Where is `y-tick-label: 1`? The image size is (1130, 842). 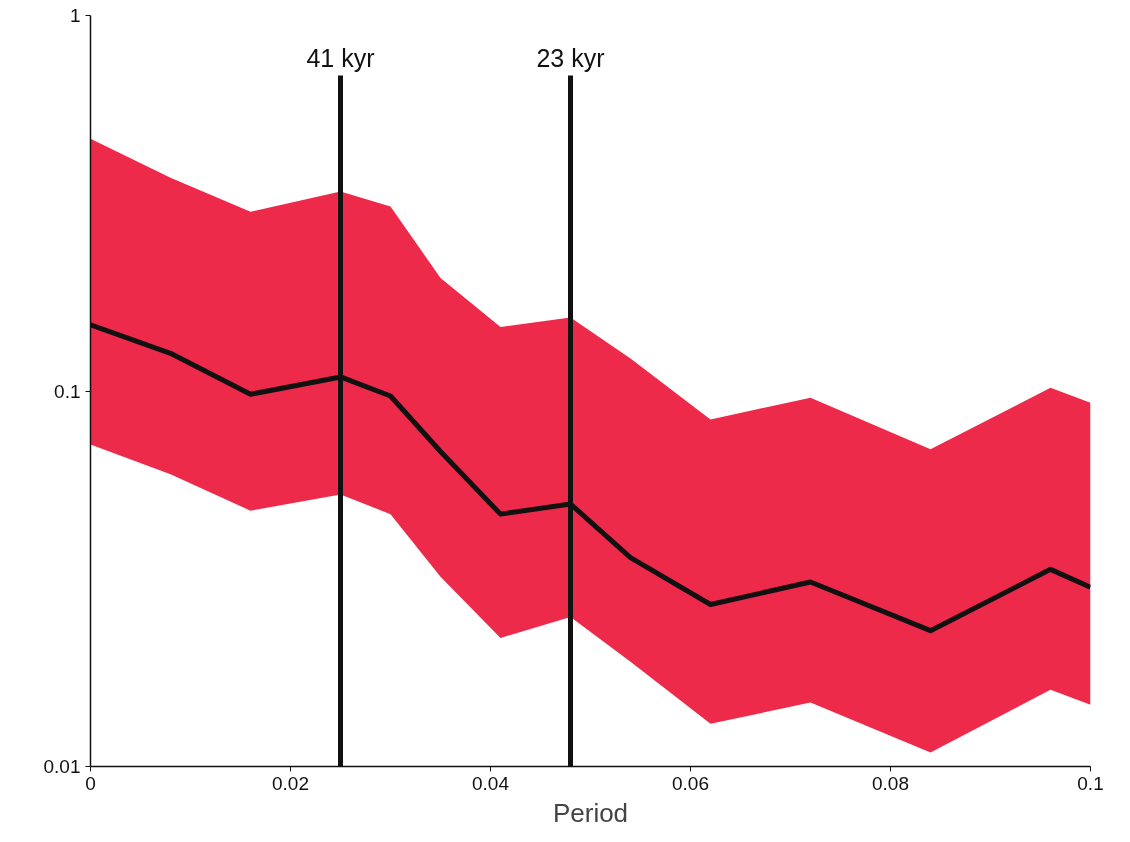 y-tick-label: 1 is located at coordinates (75, 15).